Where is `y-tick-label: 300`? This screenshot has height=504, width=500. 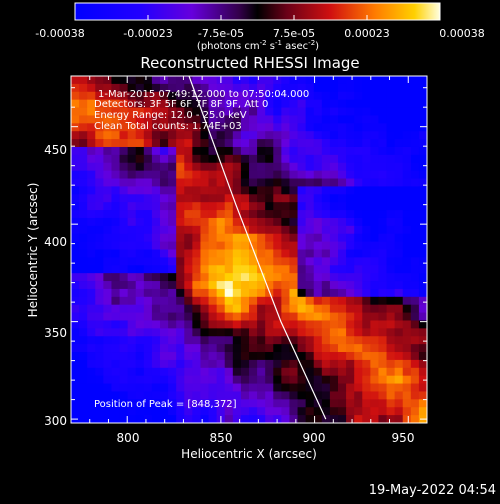
y-tick-label: 300 is located at coordinates (55, 421).